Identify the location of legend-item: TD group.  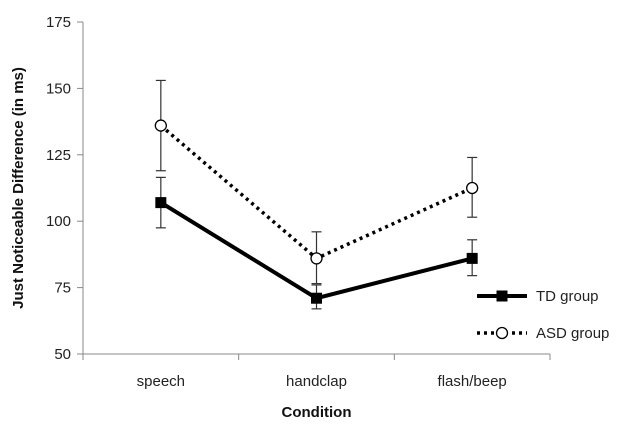
(538, 296).